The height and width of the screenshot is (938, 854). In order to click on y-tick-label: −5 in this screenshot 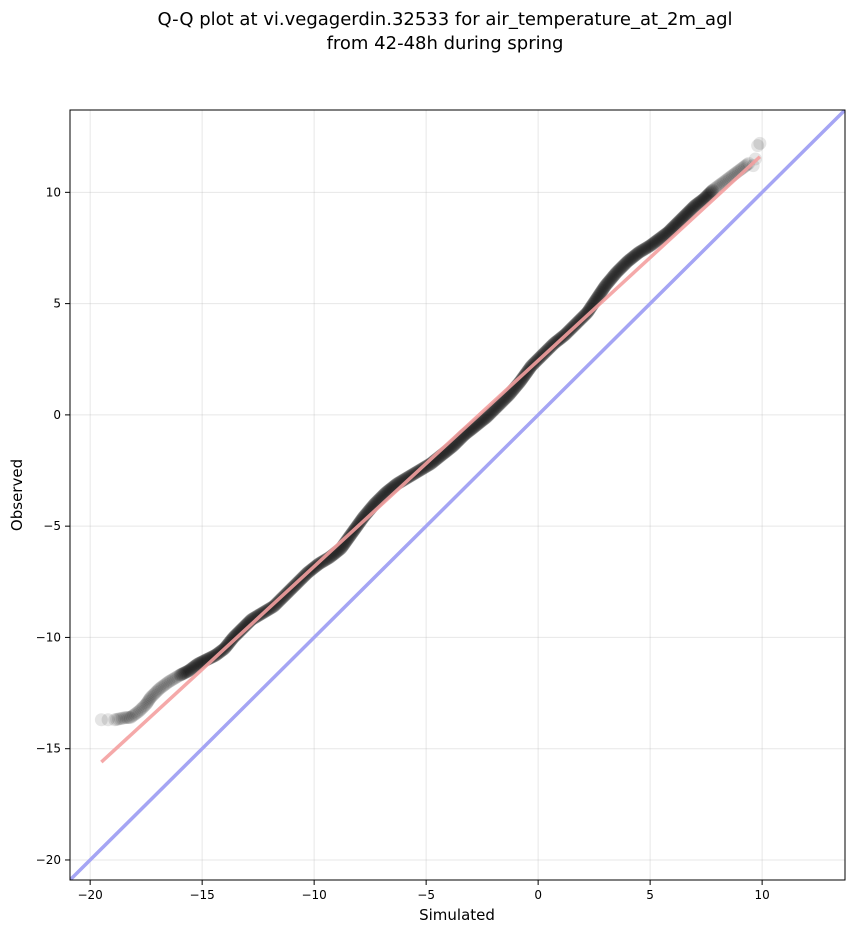, I will do `click(52, 526)`.